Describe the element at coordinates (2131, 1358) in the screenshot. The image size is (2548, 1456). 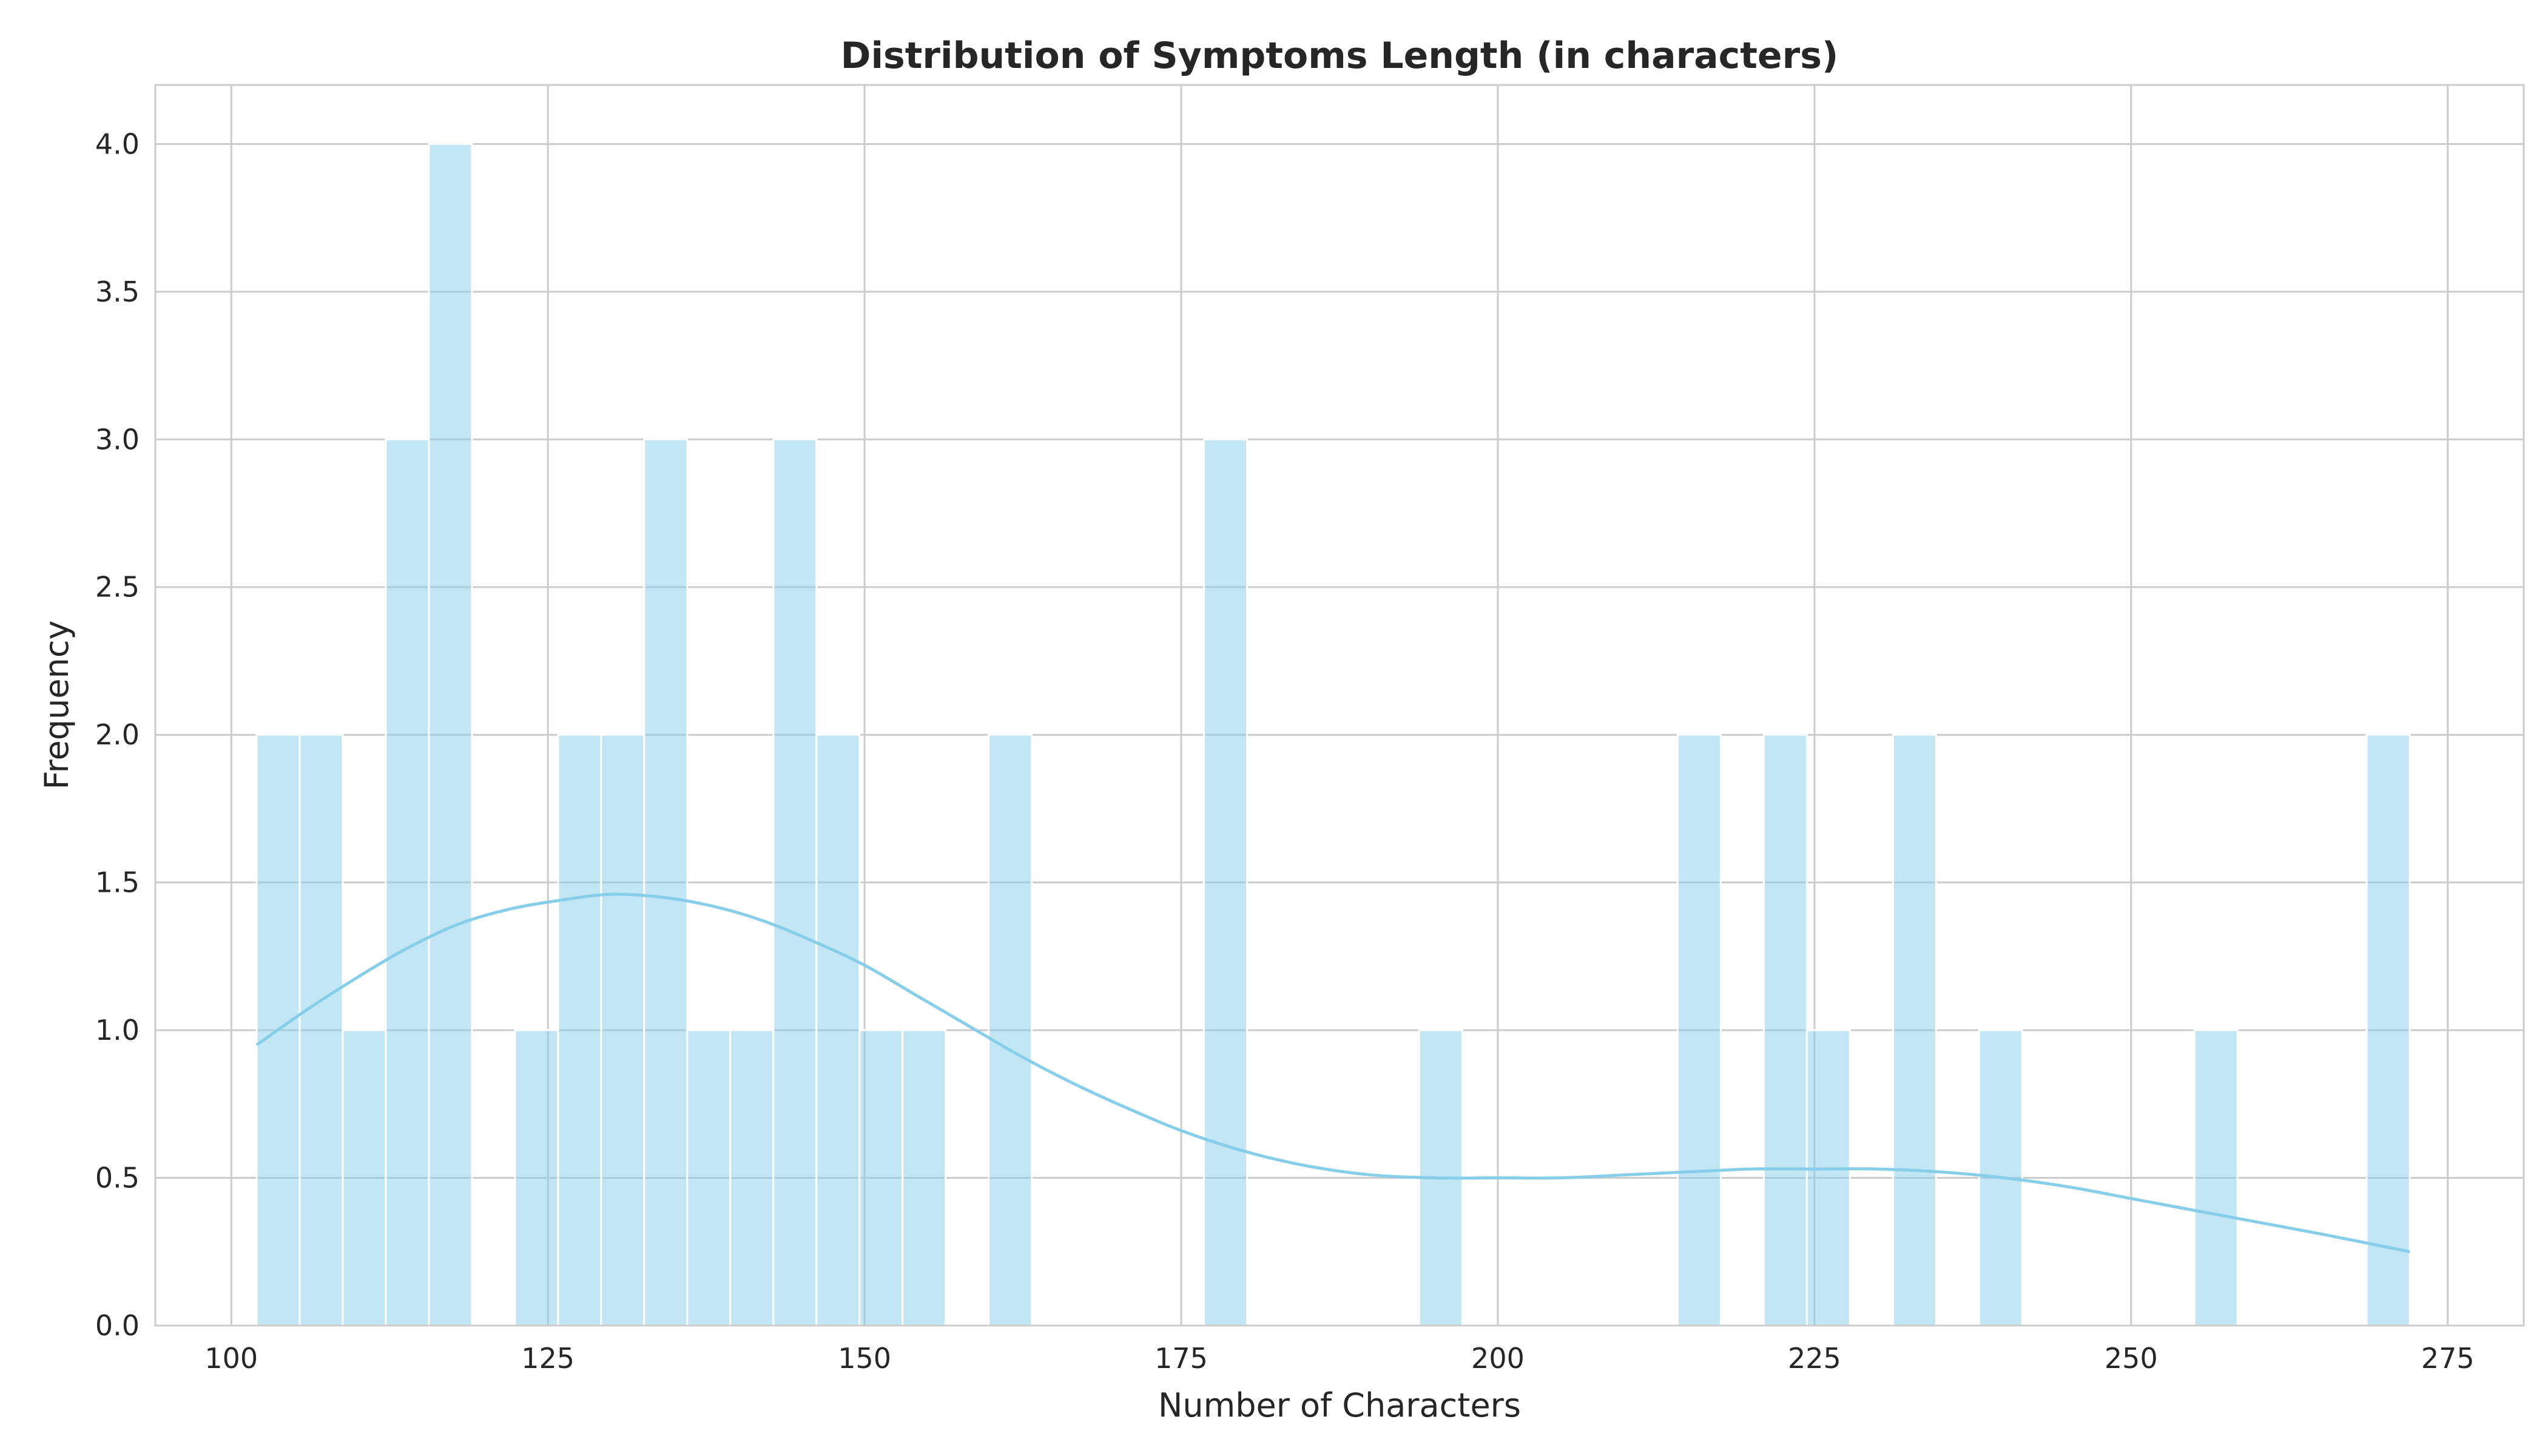
I see `x-tick-label: 250` at that location.